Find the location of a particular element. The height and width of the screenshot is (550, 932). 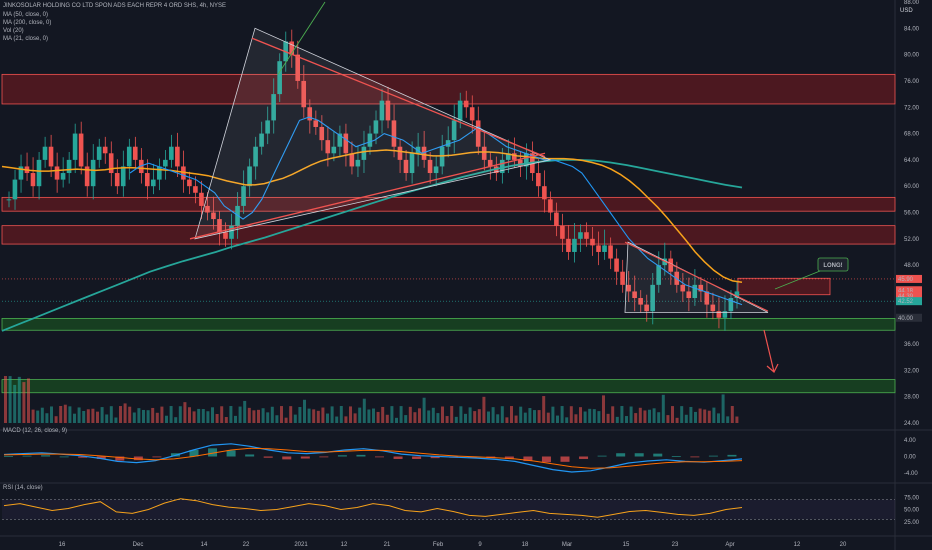

macd-line is located at coordinates (373, 458).